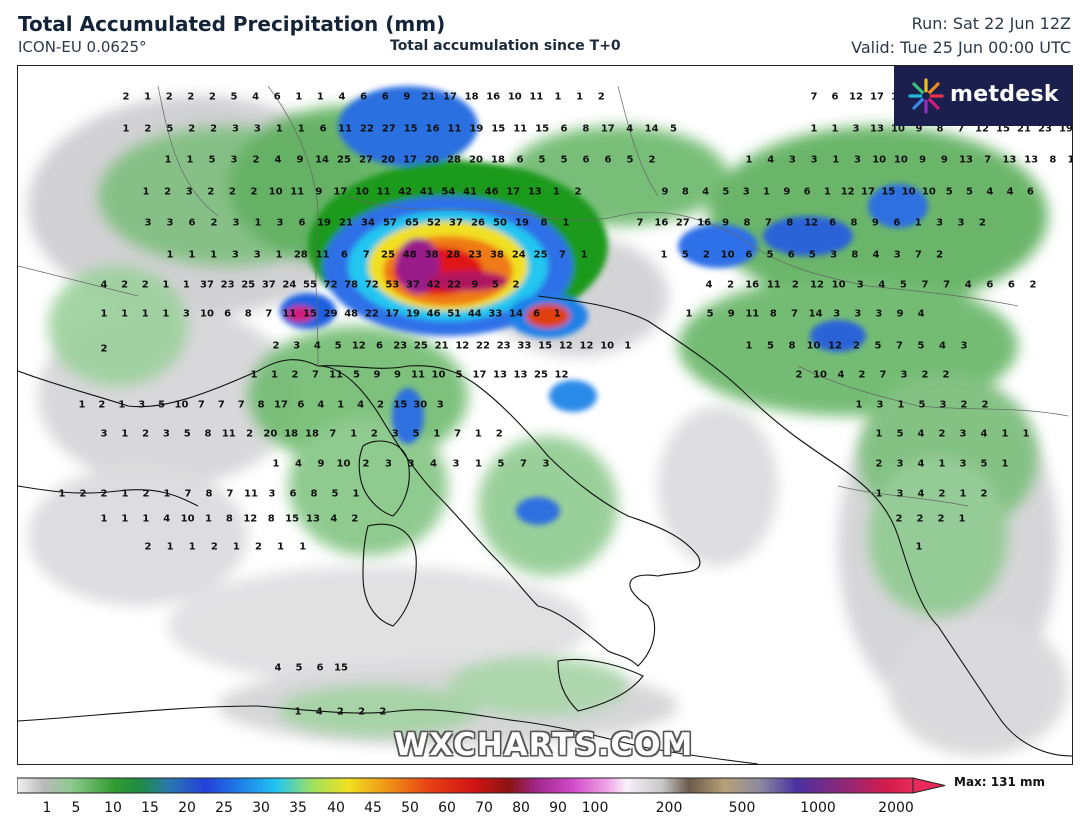  Describe the element at coordinates (433, 285) in the screenshot. I see `precip-value: 42` at that location.